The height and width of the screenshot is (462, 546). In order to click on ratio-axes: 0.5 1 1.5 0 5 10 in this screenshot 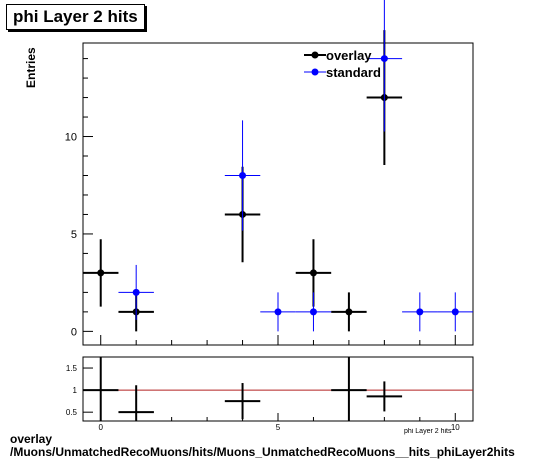, I will do `click(269, 398)`.